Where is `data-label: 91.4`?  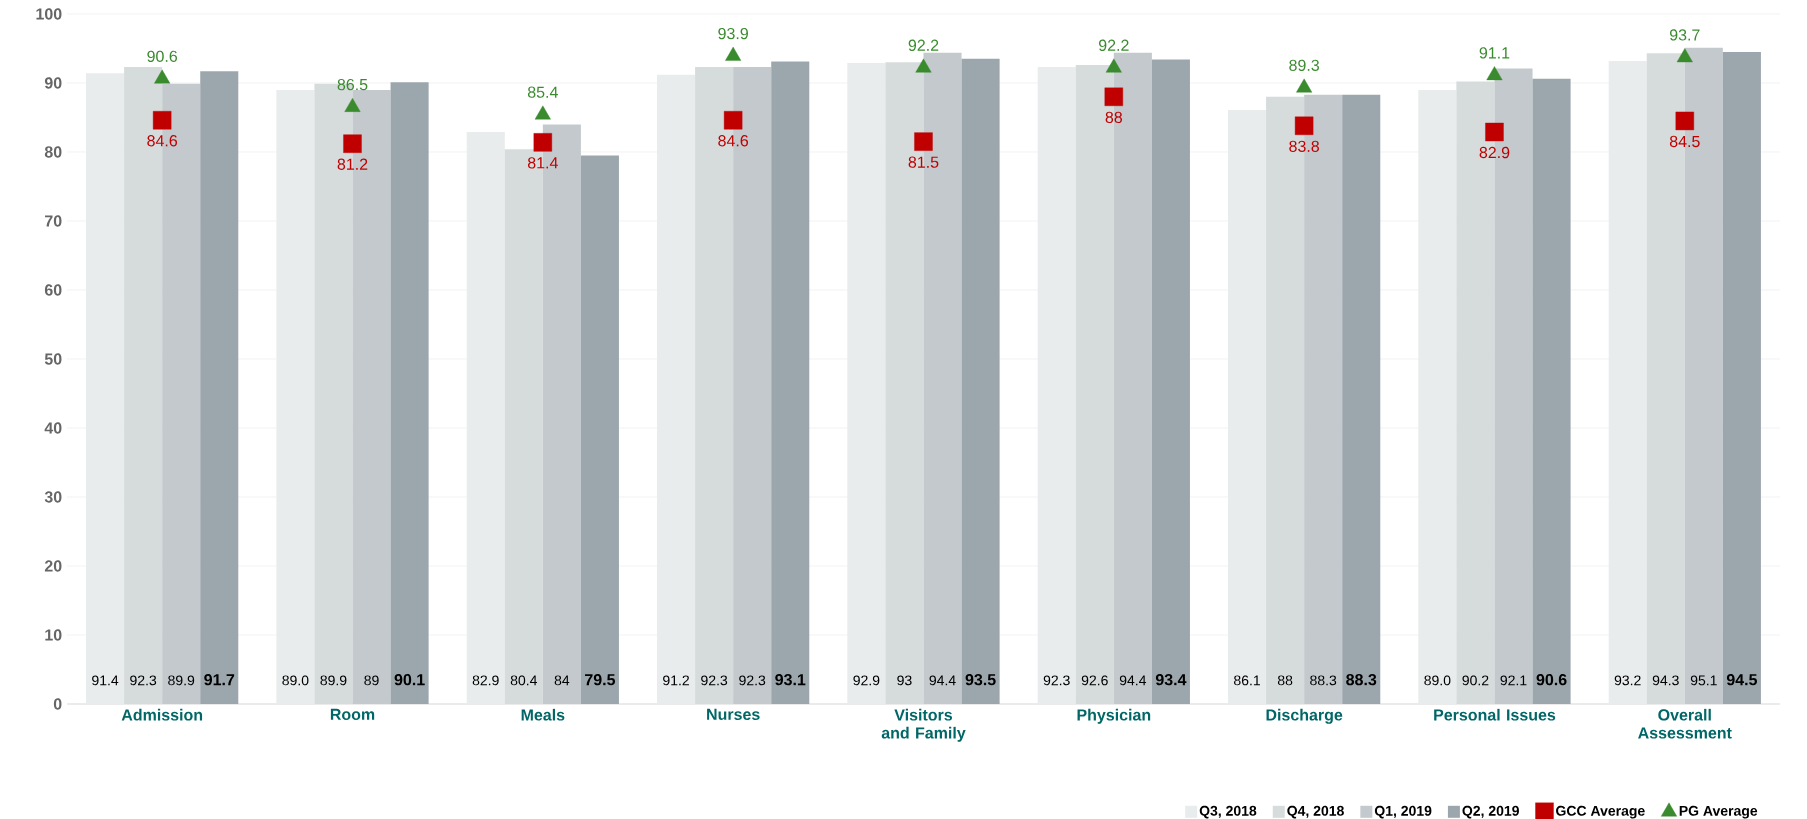 data-label: 91.4 is located at coordinates (105, 680).